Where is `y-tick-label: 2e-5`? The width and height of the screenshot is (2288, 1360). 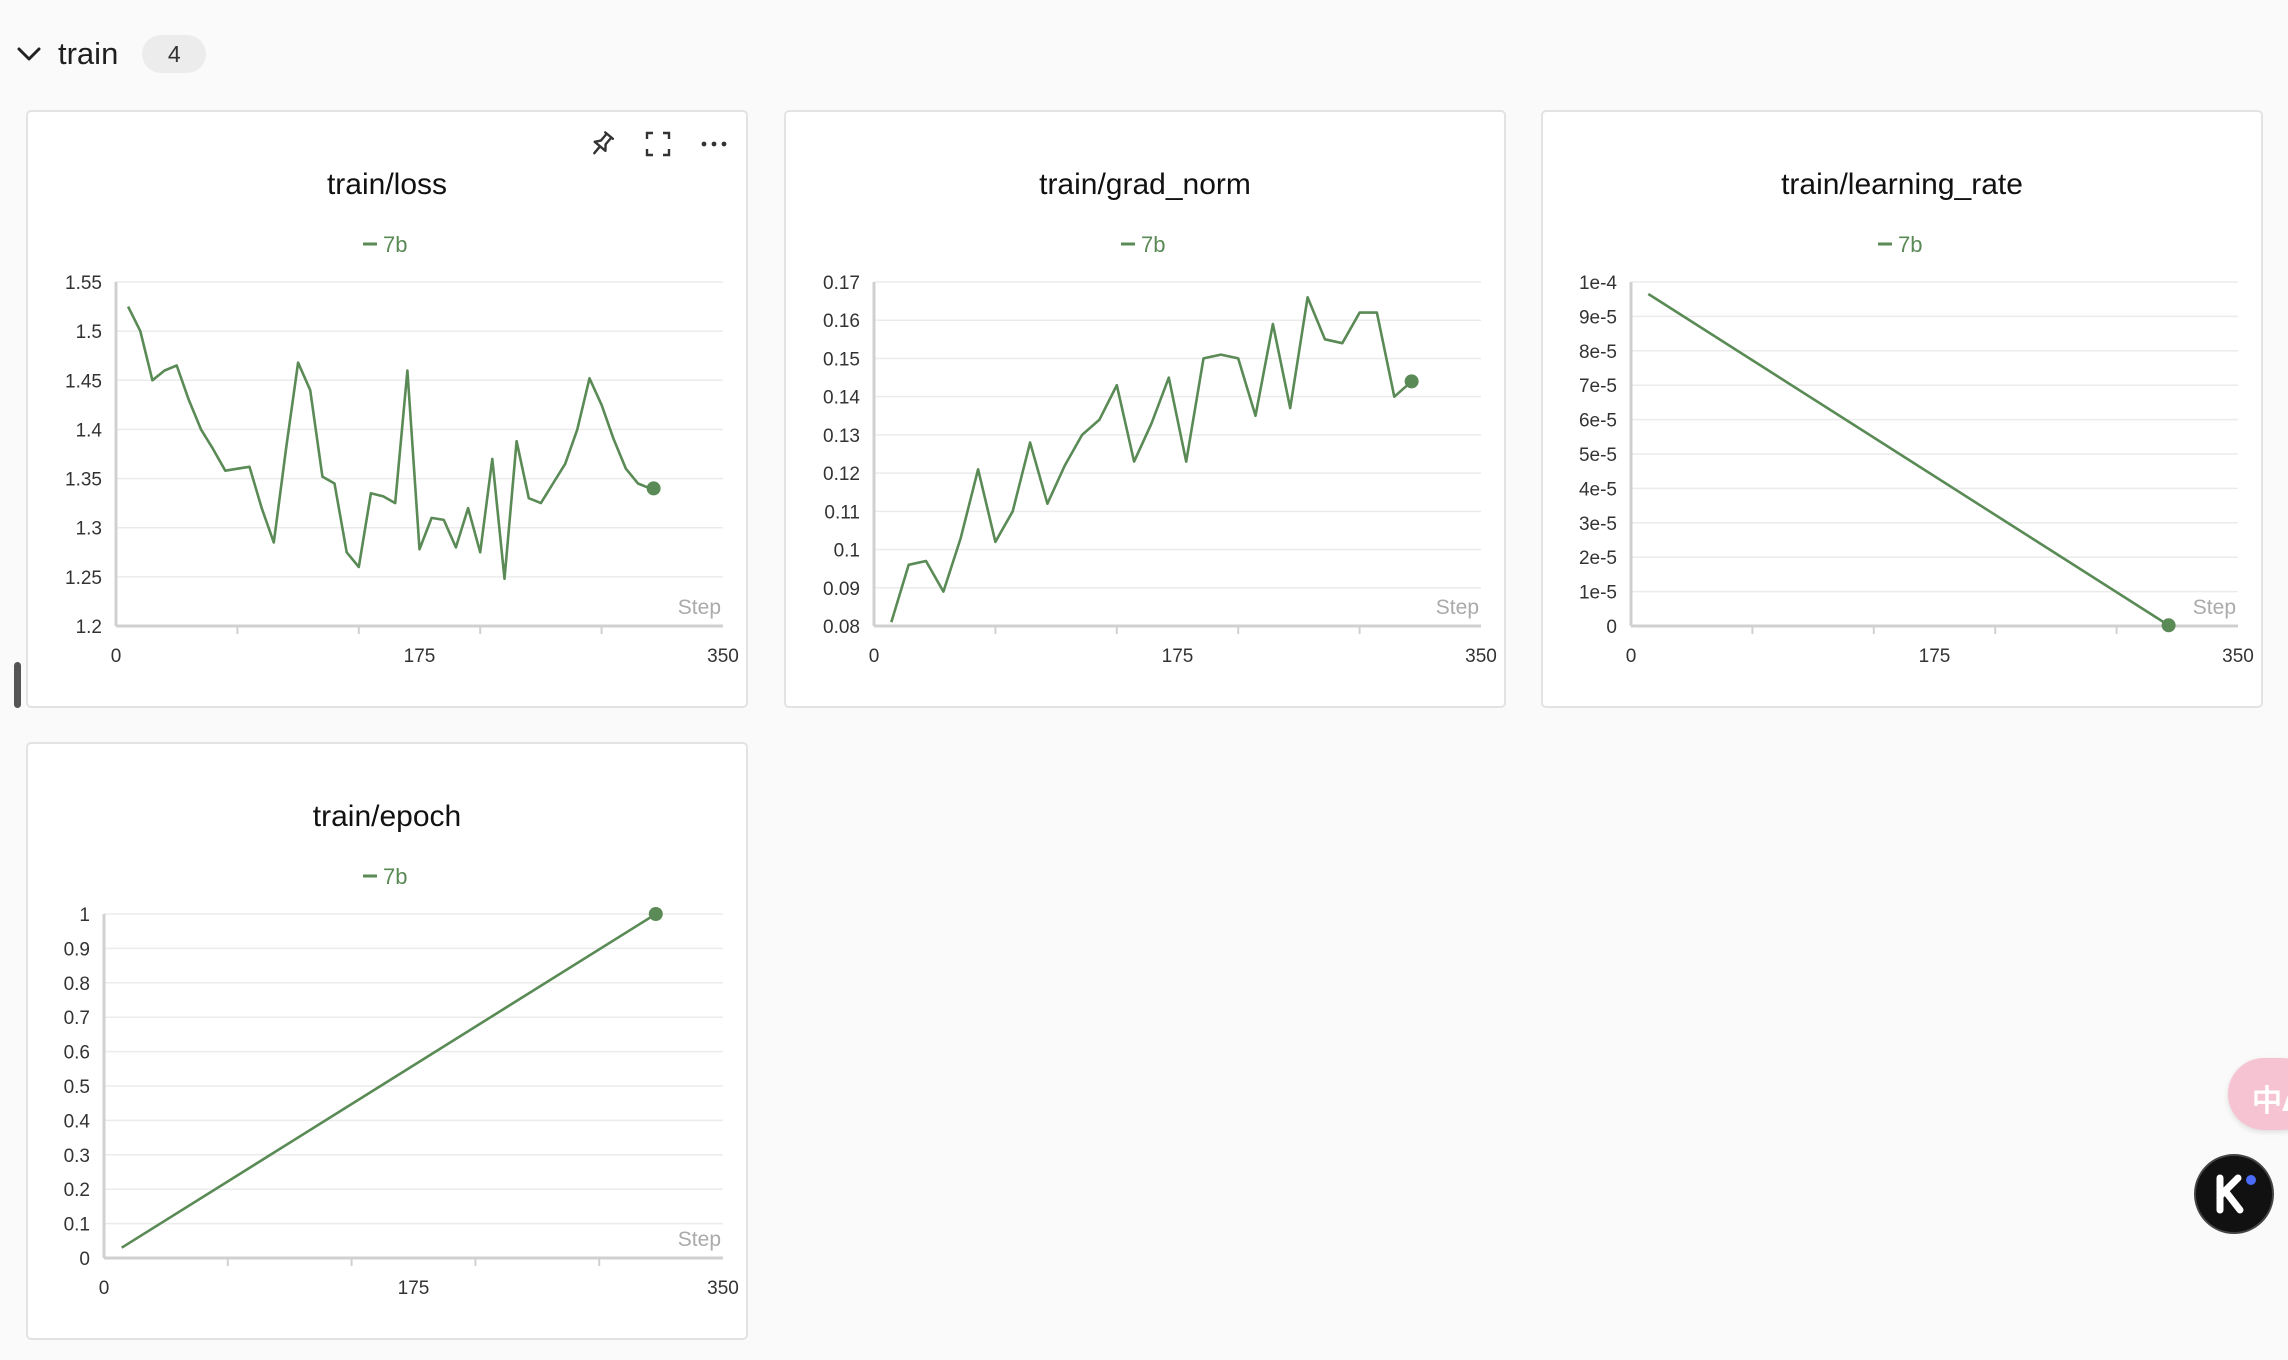
y-tick-label: 2e-5 is located at coordinates (1598, 558).